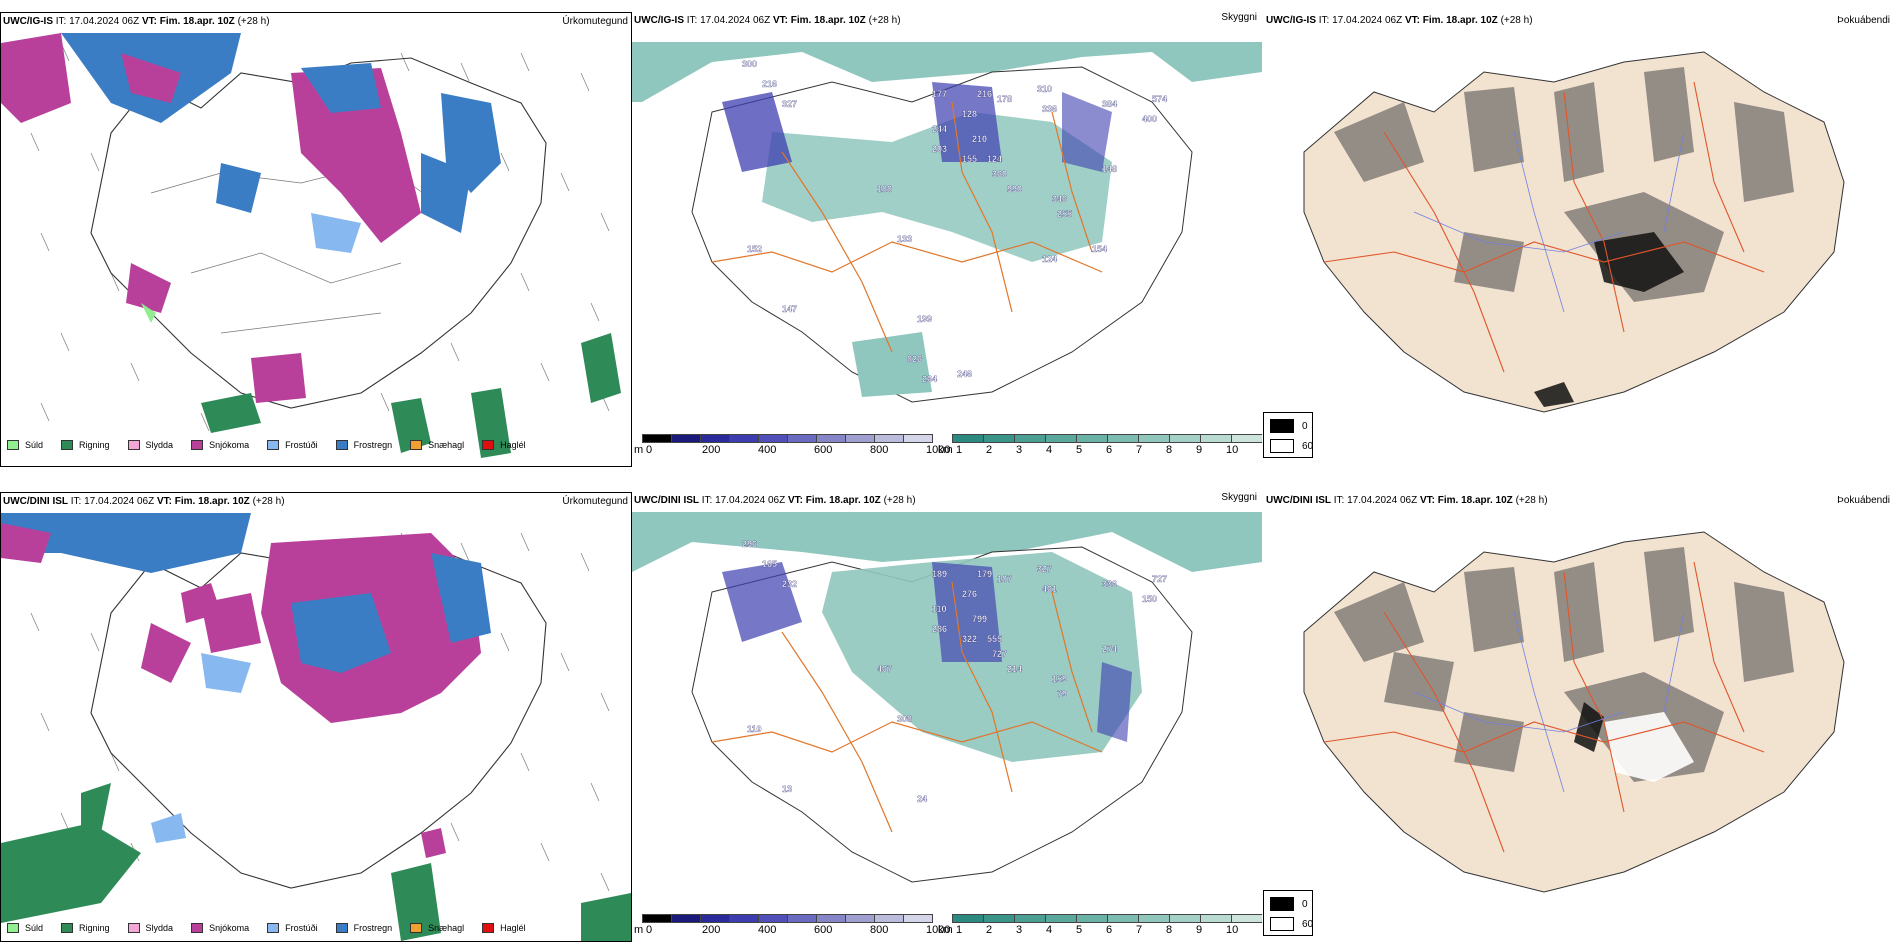  Describe the element at coordinates (1232, 450) in the screenshot. I see `colorbar-tick: 10` at that location.